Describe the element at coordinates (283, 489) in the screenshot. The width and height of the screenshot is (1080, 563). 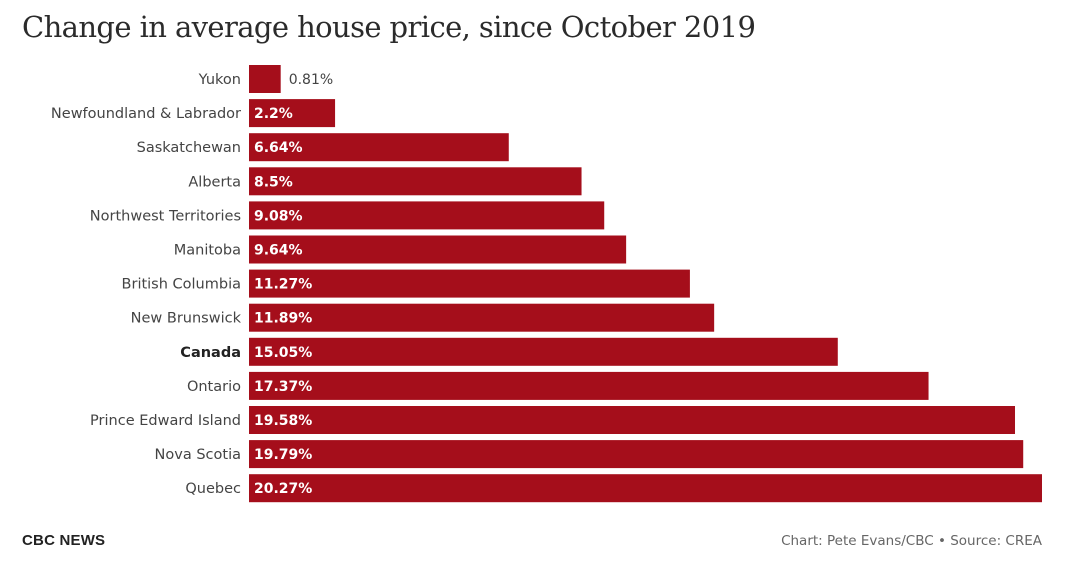
I see `value-label-quebec: 20.27%` at that location.